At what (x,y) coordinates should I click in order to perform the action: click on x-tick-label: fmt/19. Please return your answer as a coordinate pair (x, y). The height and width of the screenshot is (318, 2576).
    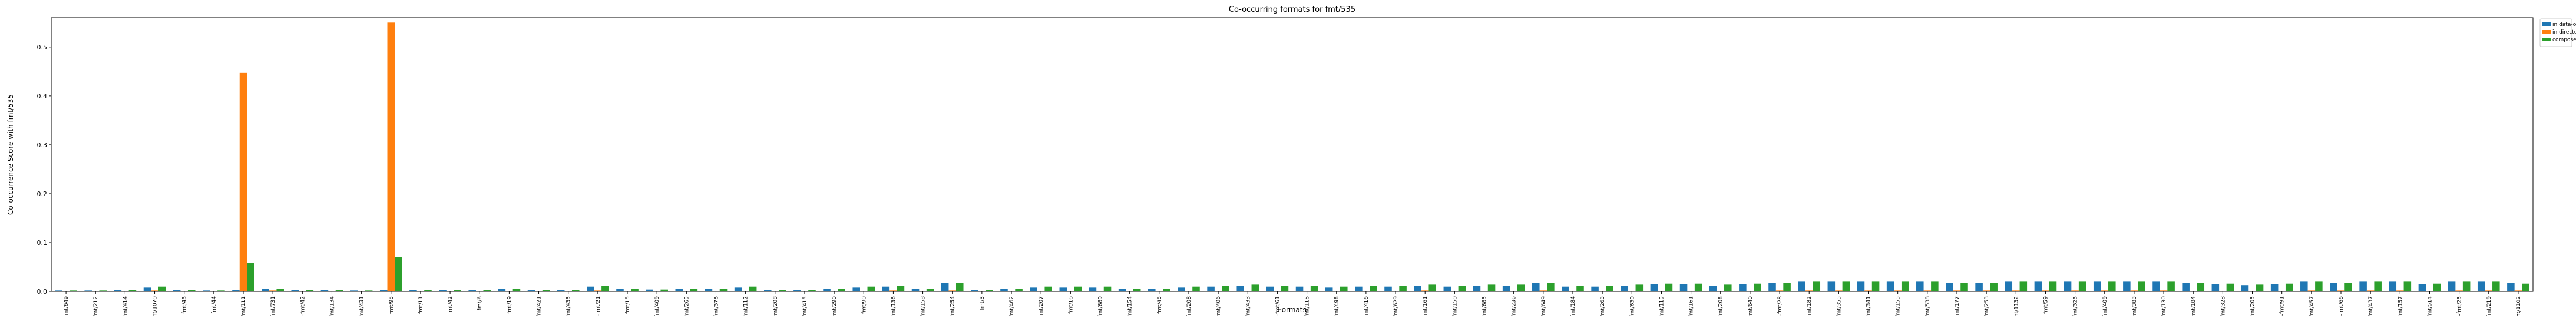
    Looking at the image, I should click on (509, 305).